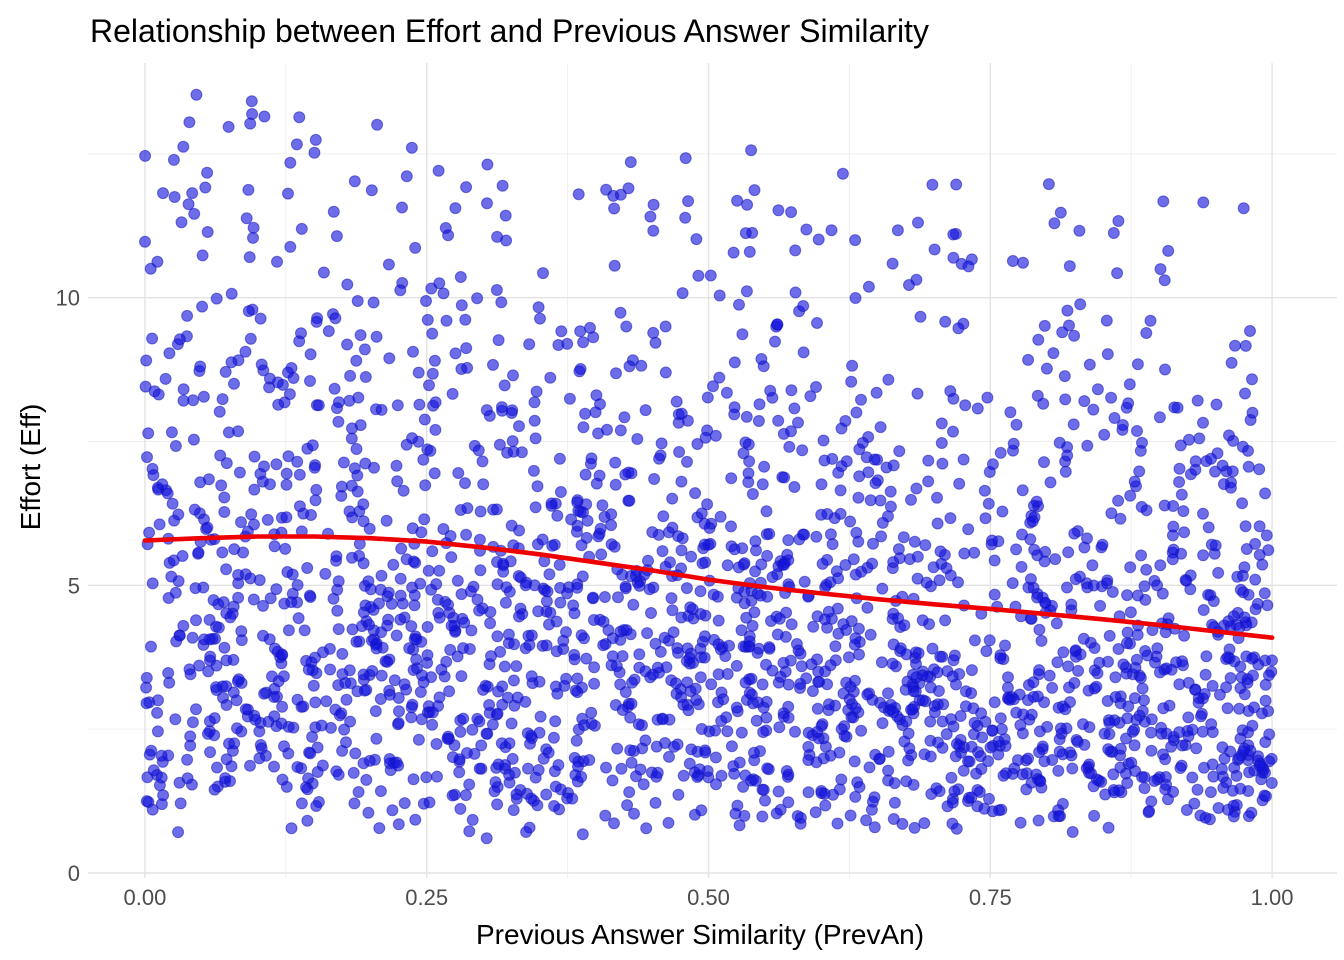 This screenshot has width=1344, height=960. I want to click on y-axis-title: Effort (Eff), so click(30, 467).